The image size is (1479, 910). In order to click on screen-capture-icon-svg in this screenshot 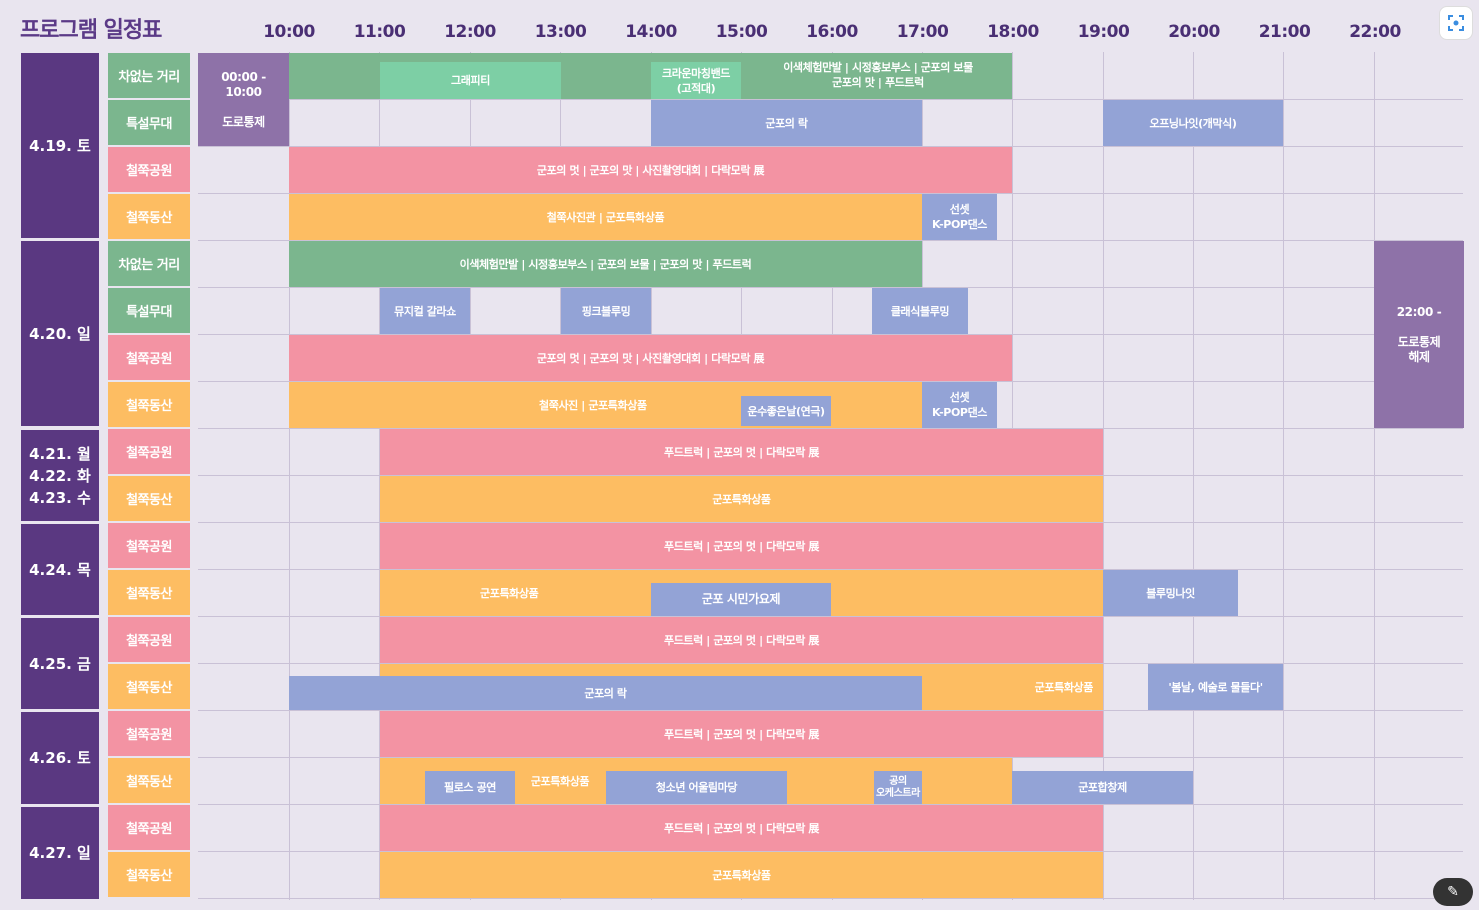, I will do `click(1456, 23)`.